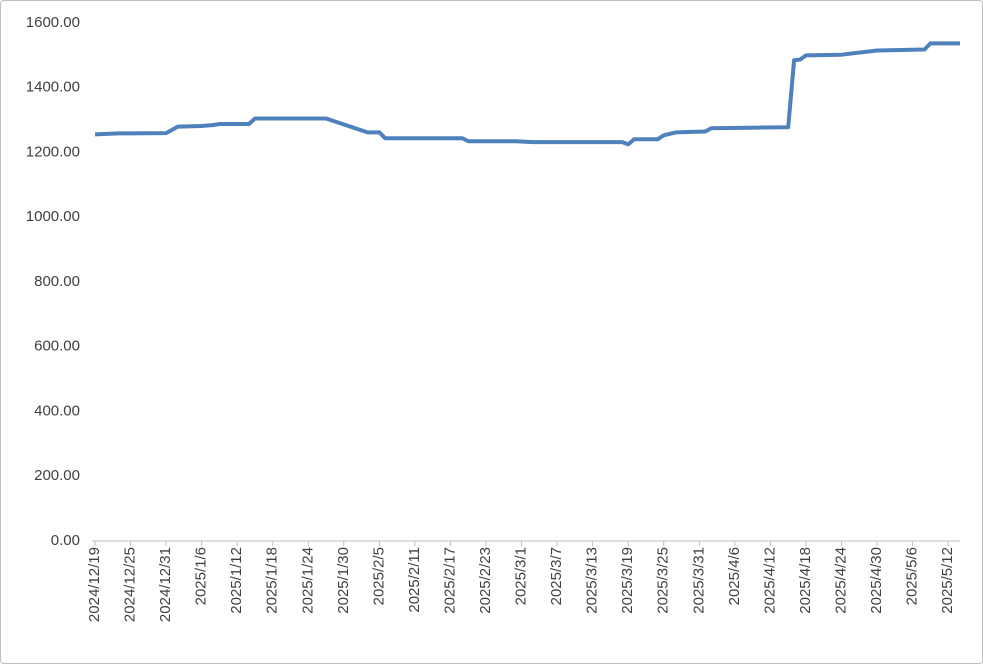 The height and width of the screenshot is (664, 983). I want to click on x-tick-label: 2025/4/24, so click(840, 580).